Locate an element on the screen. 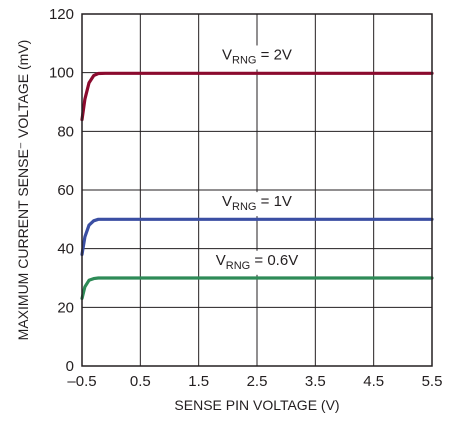 This screenshot has height=421, width=461. y-tick-label: 80 is located at coordinates (65, 131).